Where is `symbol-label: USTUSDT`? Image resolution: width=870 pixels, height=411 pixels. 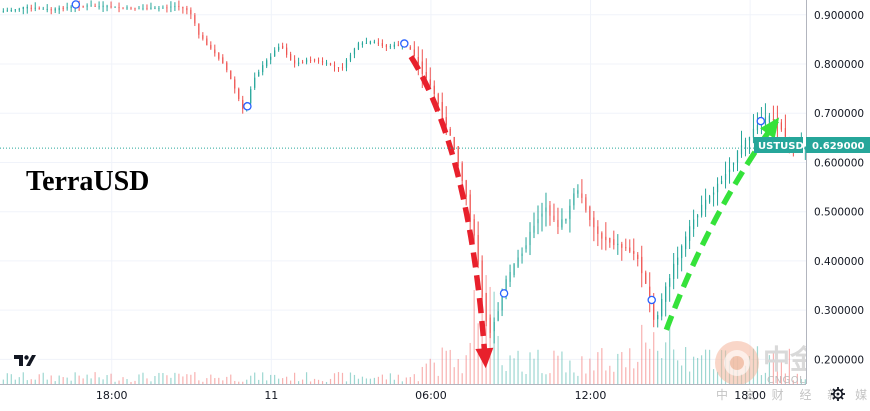
symbol-label: USTUSDT is located at coordinates (784, 146).